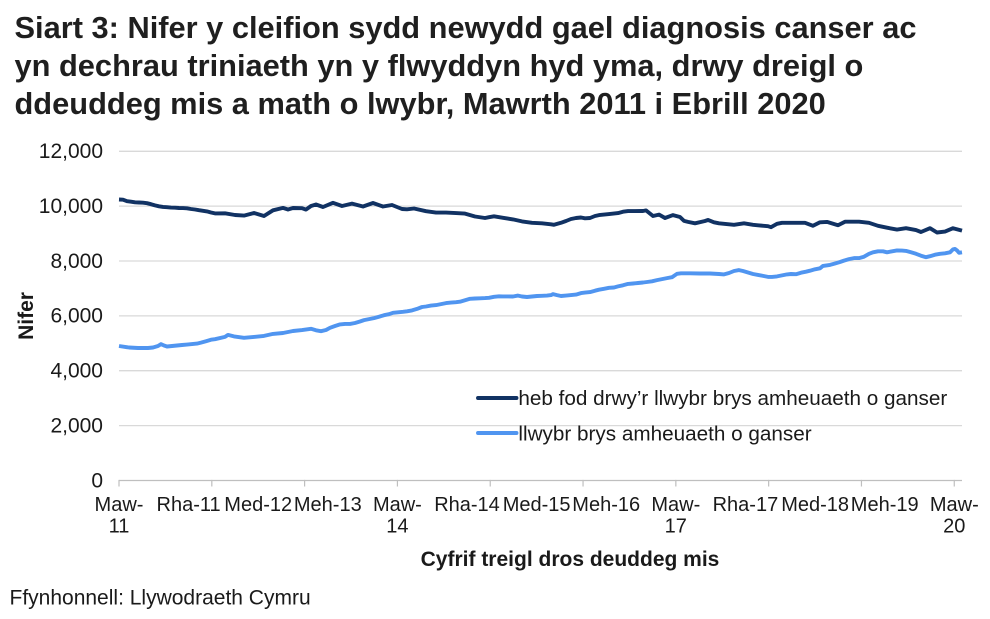 This screenshot has width=990, height=619. What do you see at coordinates (467, 505) in the screenshot?
I see `svg-text: Rha-14` at bounding box center [467, 505].